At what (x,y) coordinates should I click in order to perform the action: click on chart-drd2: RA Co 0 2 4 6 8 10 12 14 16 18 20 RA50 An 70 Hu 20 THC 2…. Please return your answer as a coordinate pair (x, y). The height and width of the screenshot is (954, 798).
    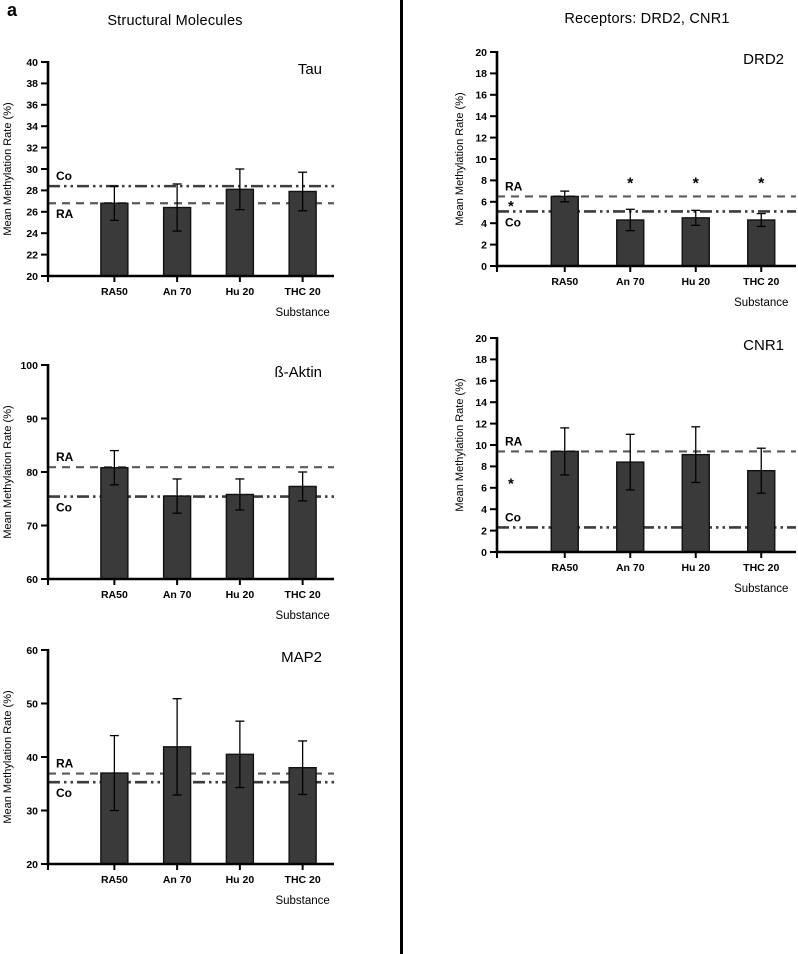
    Looking at the image, I should click on (625, 178).